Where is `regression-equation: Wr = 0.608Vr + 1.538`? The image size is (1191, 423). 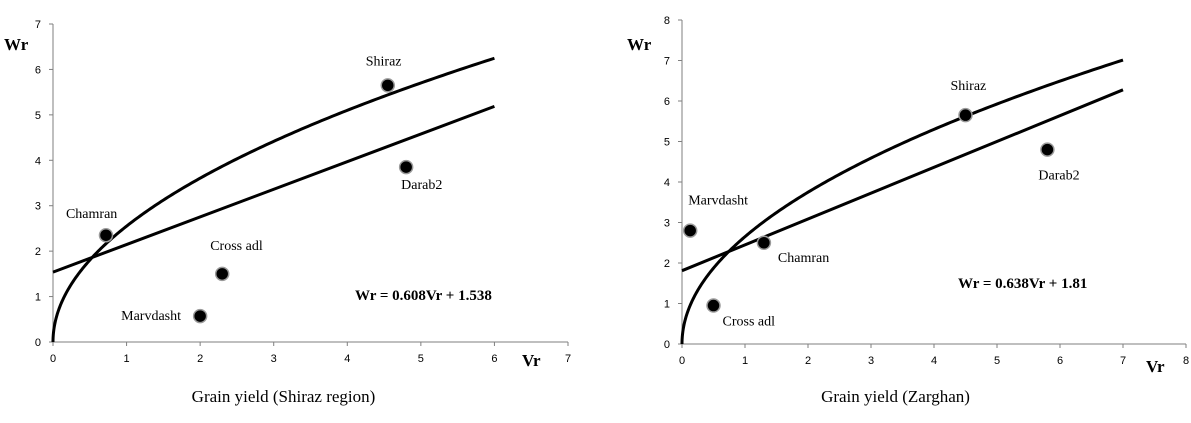
regression-equation: Wr = 0.608Vr + 1.538 is located at coordinates (423, 296).